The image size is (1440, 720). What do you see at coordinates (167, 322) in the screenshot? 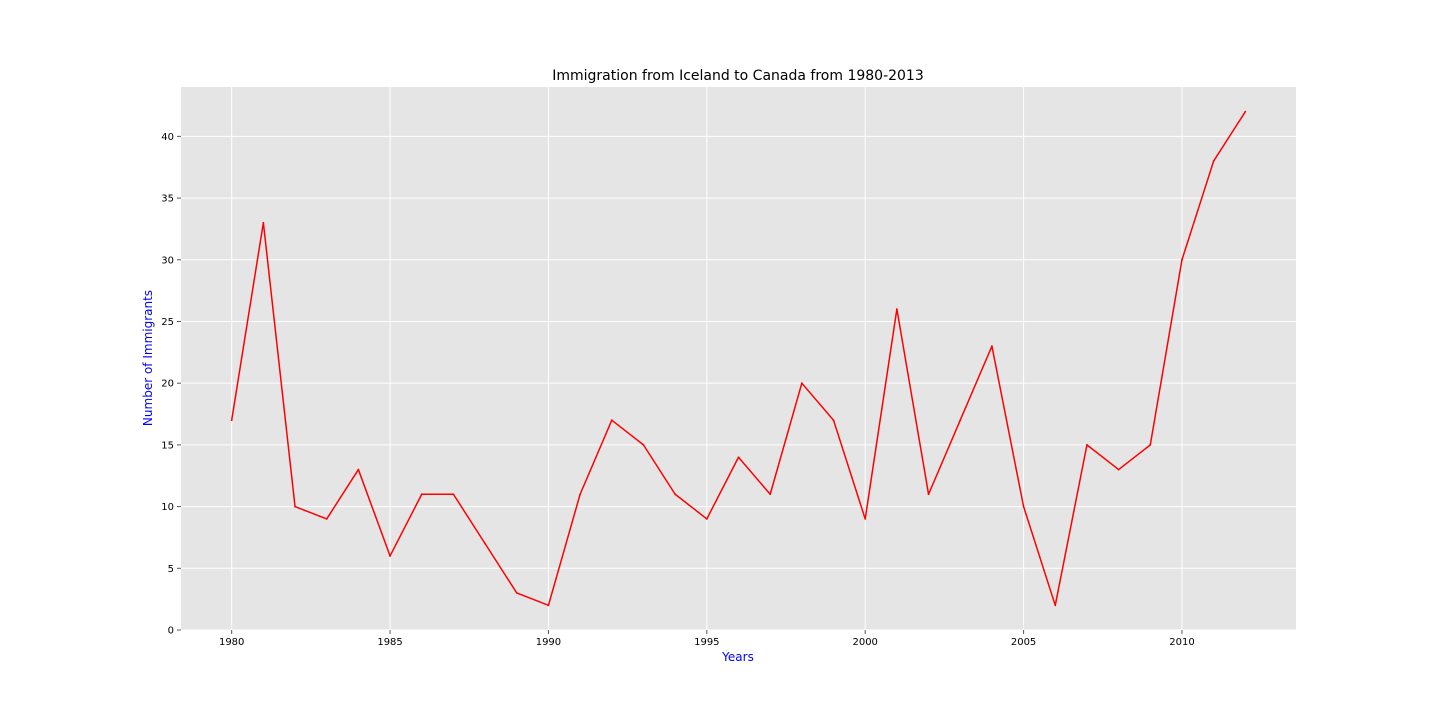
I see `y-tick-label: 25` at bounding box center [167, 322].